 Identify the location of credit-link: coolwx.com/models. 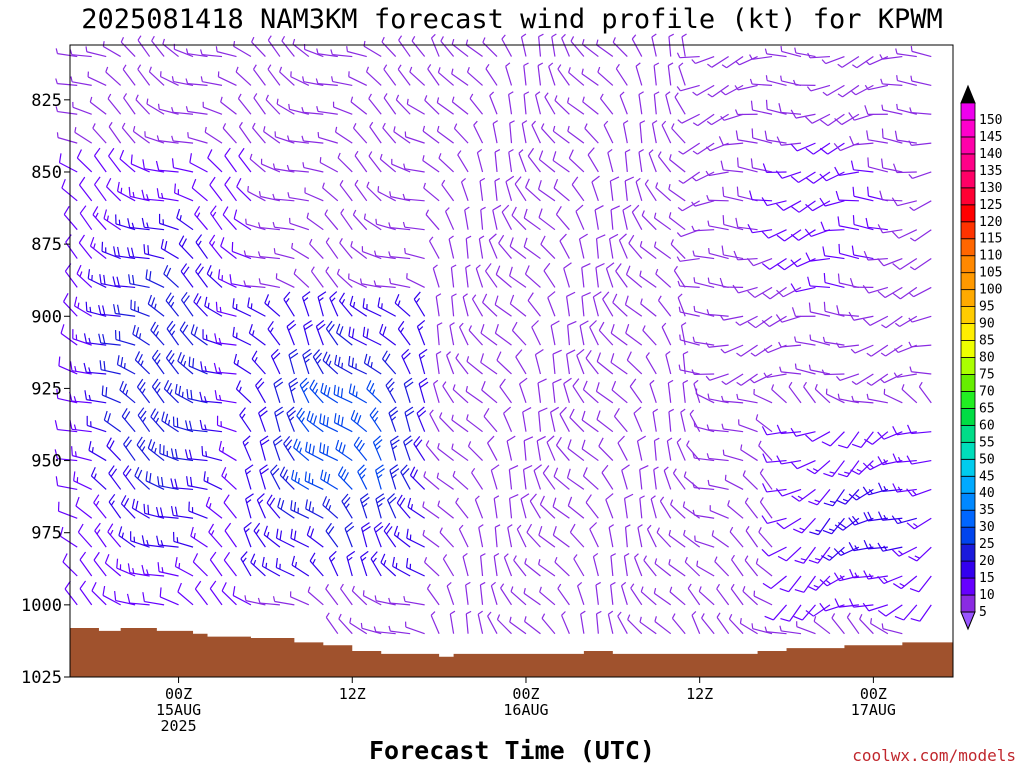
(934, 755).